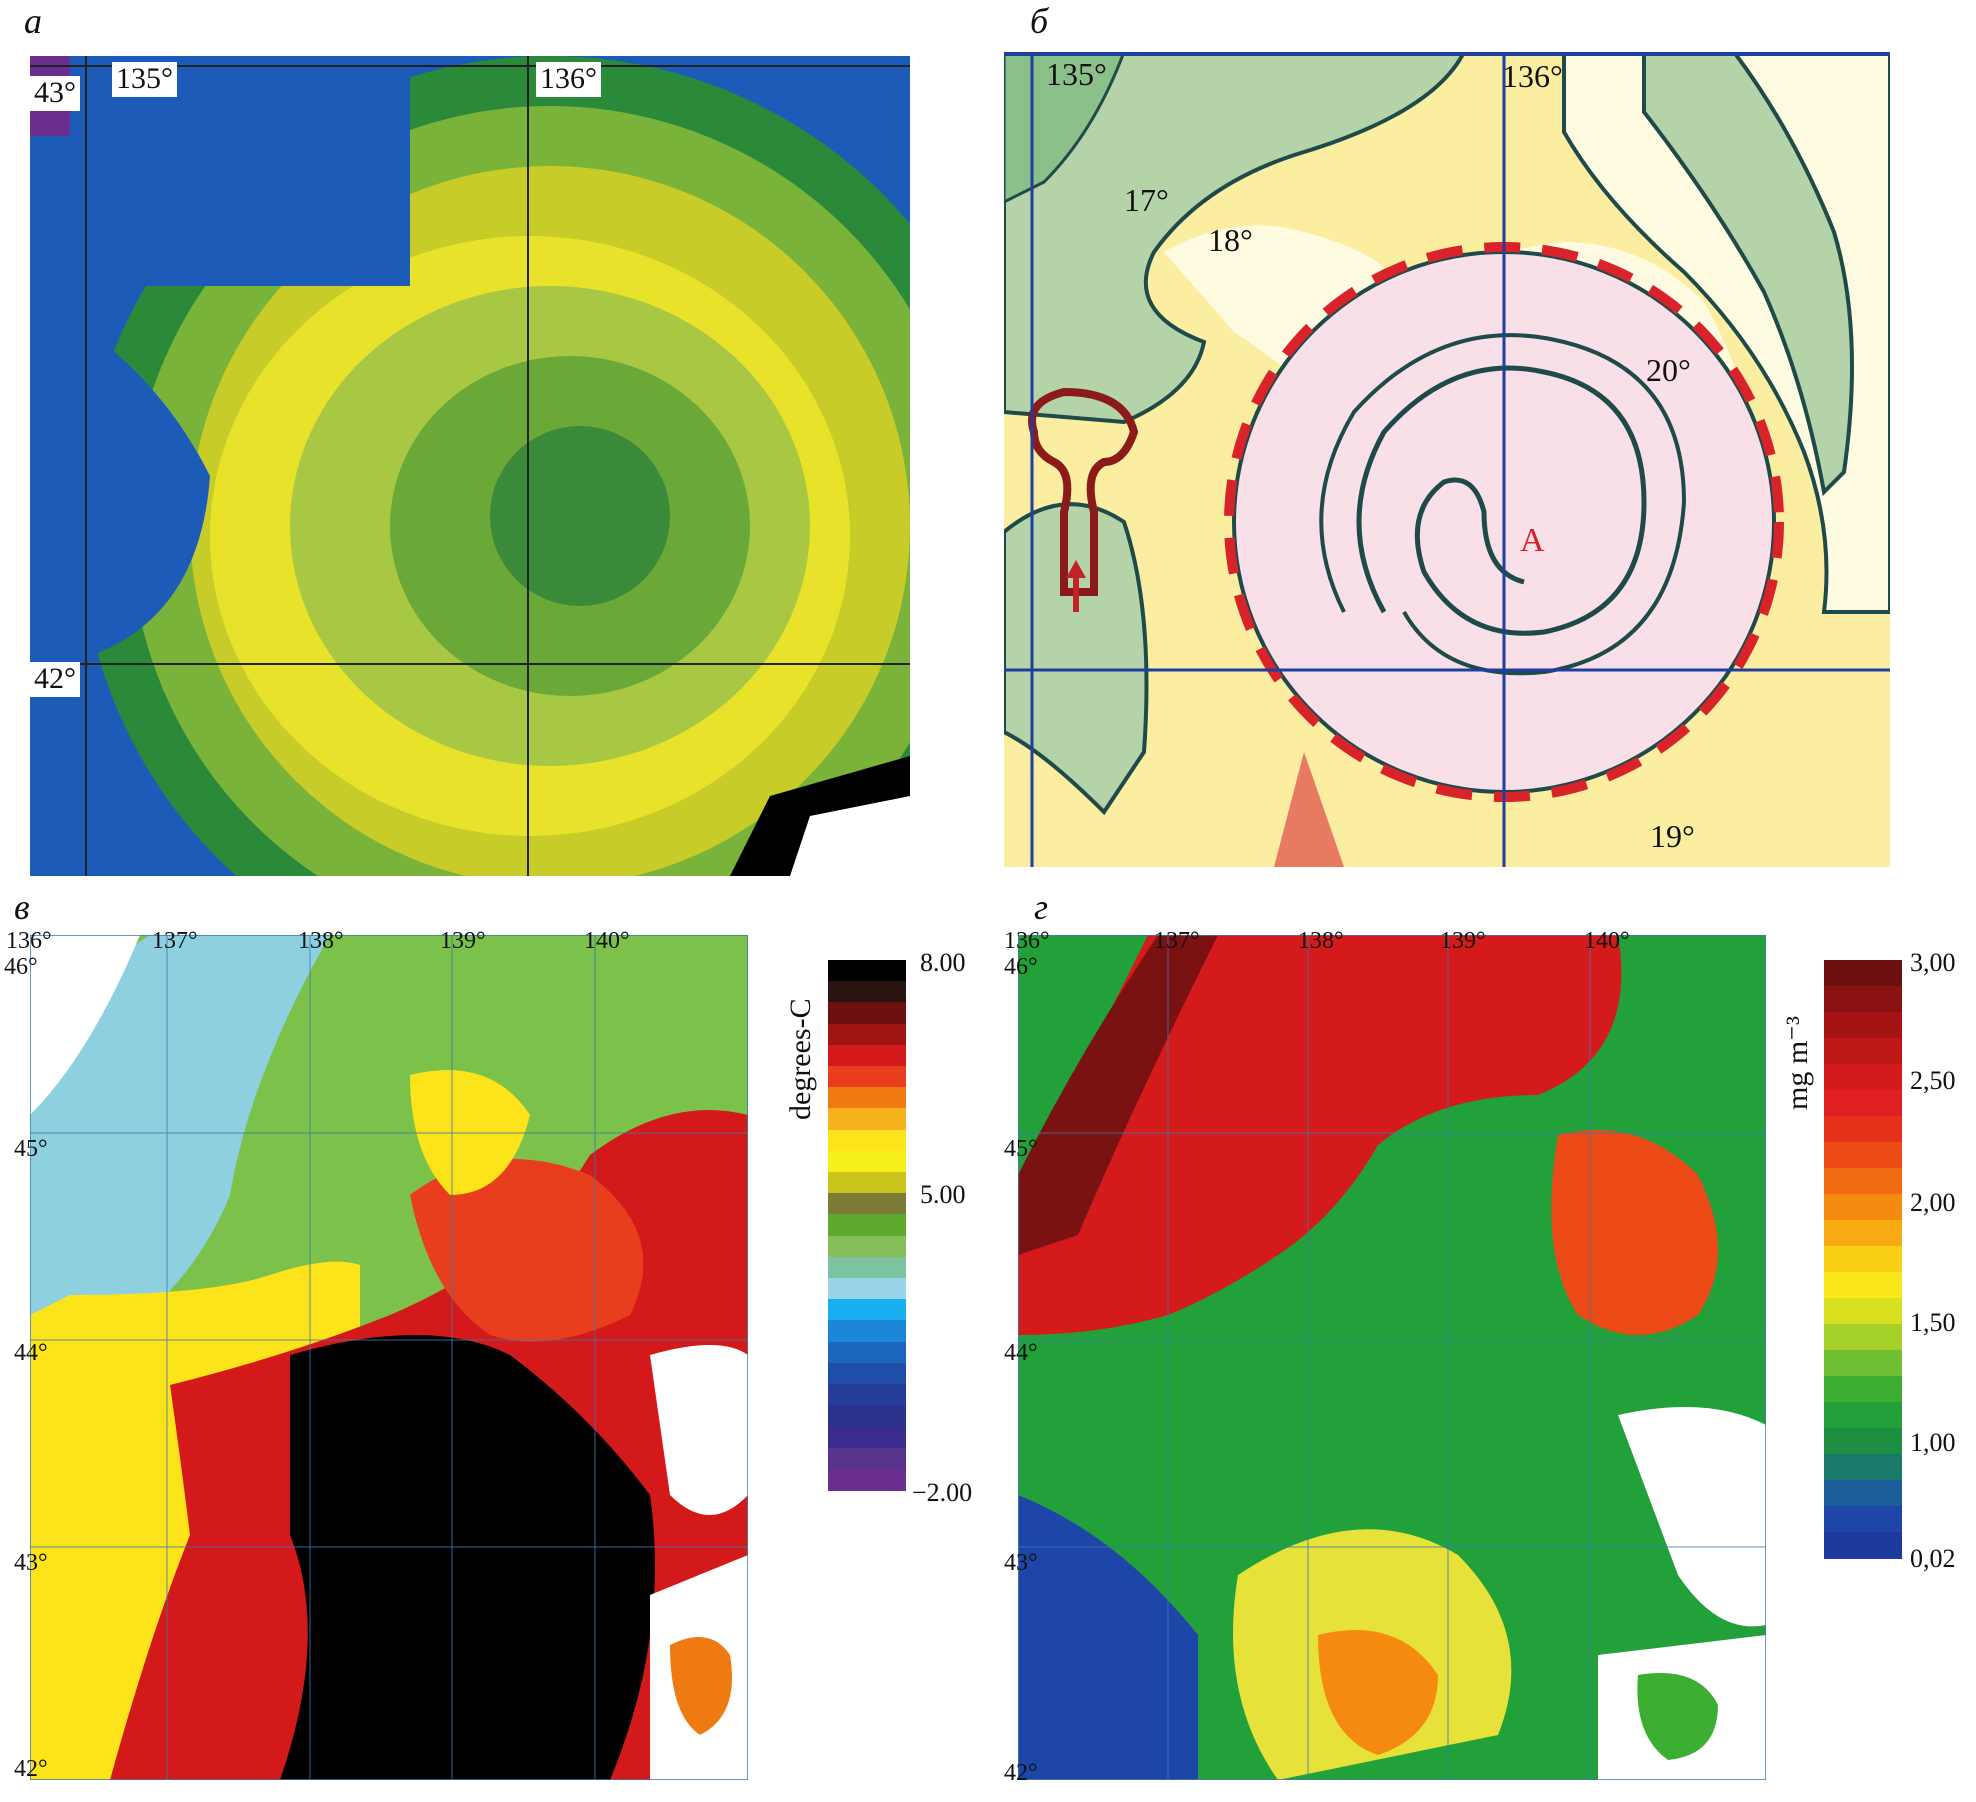  Describe the element at coordinates (1027, 941) in the screenshot. I see `panel-d-lon-tick-136: 136°` at that location.